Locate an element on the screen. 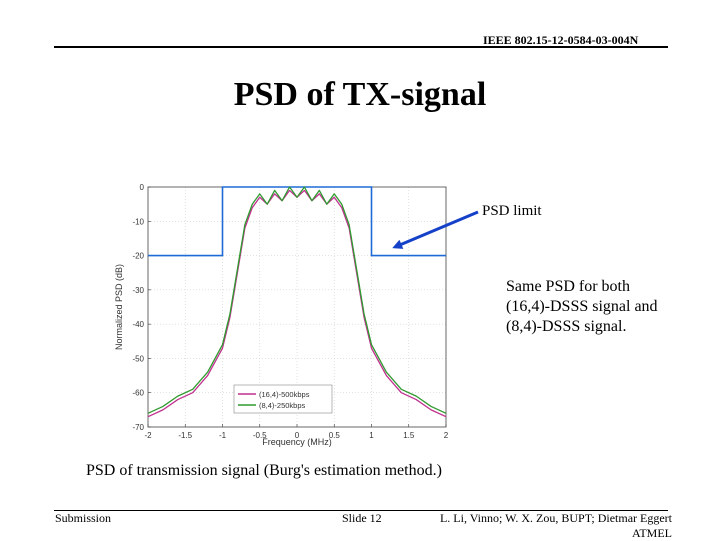 Image resolution: width=720 pixels, height=541 pixels. footer-affiliation: ATMEL is located at coordinates (652, 533).